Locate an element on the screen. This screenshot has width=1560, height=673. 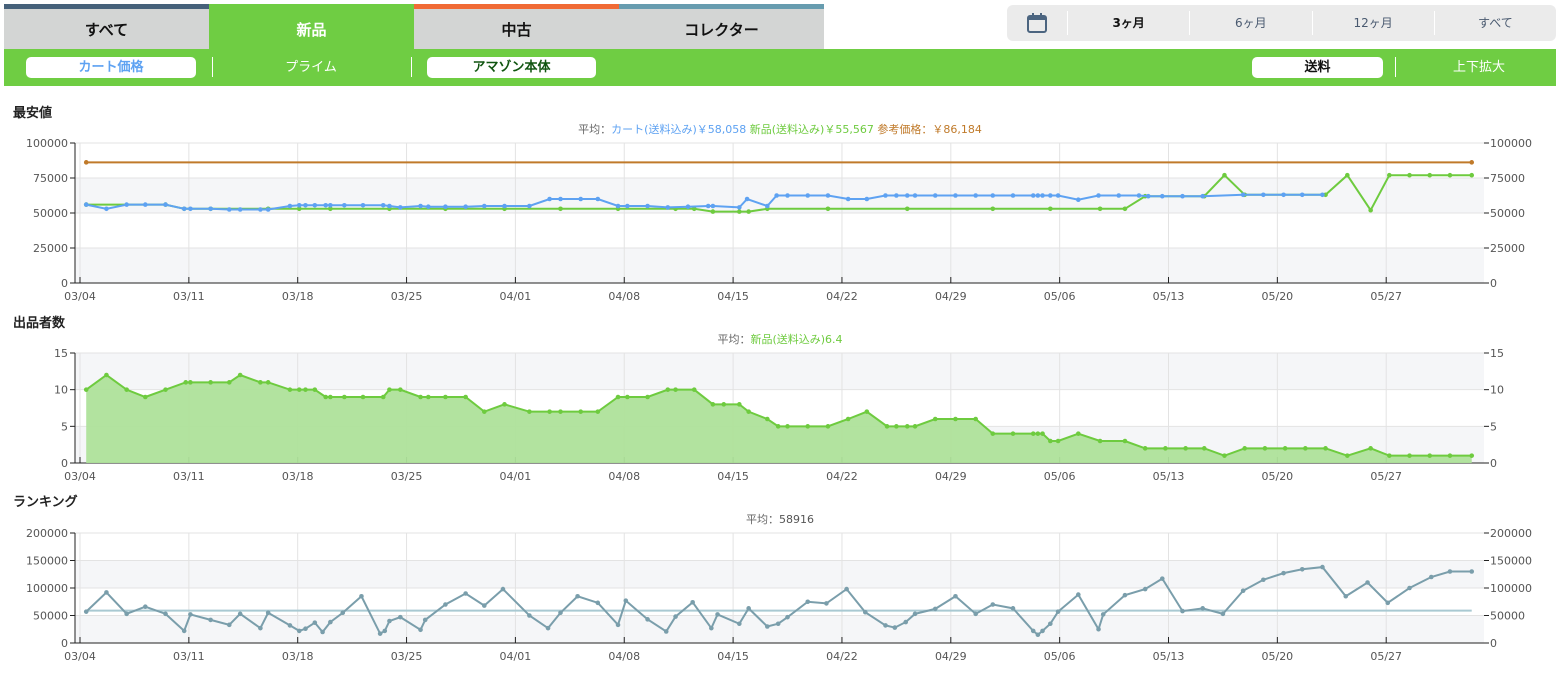
x-tick-label: 04/15 is located at coordinates (733, 296).